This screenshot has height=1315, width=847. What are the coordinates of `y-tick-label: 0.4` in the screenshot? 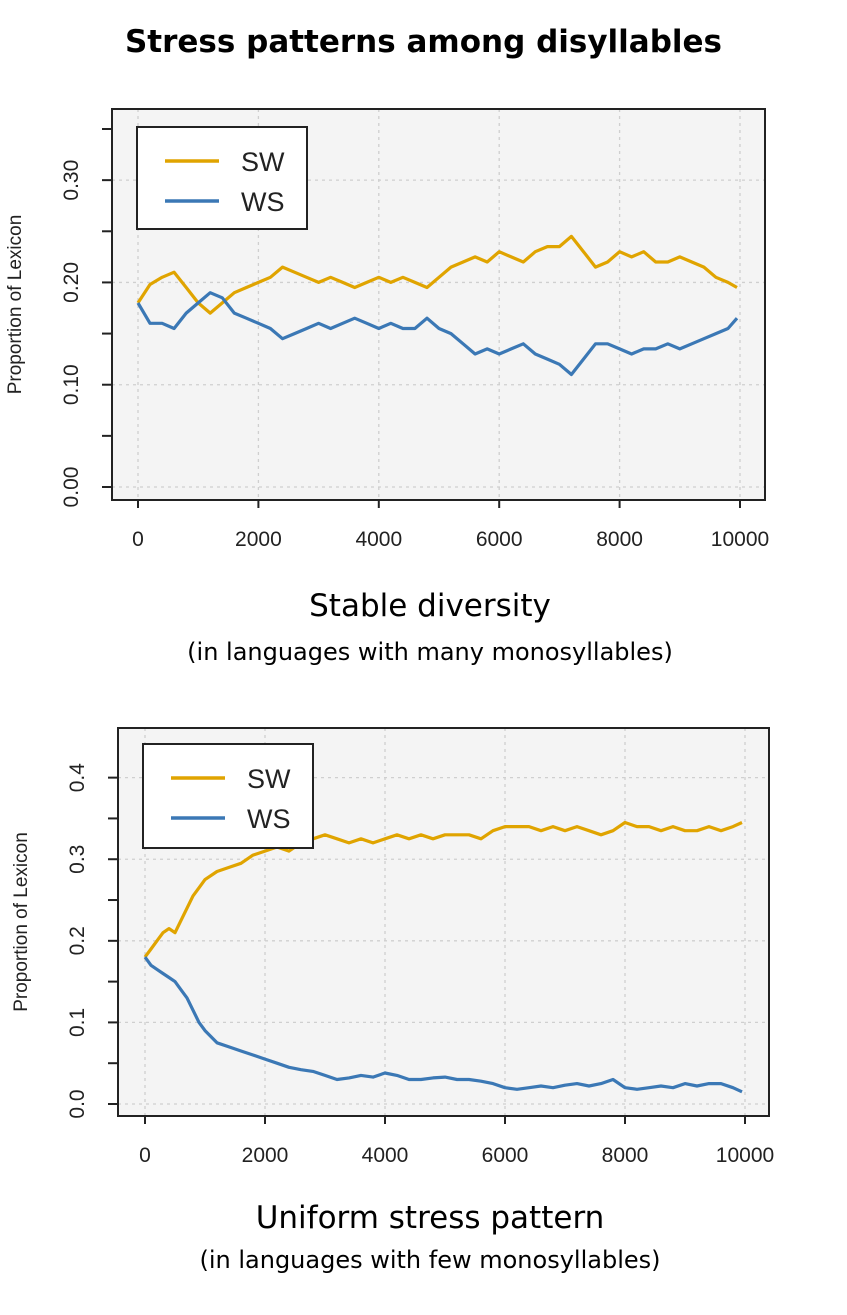 It's located at (77, 778).